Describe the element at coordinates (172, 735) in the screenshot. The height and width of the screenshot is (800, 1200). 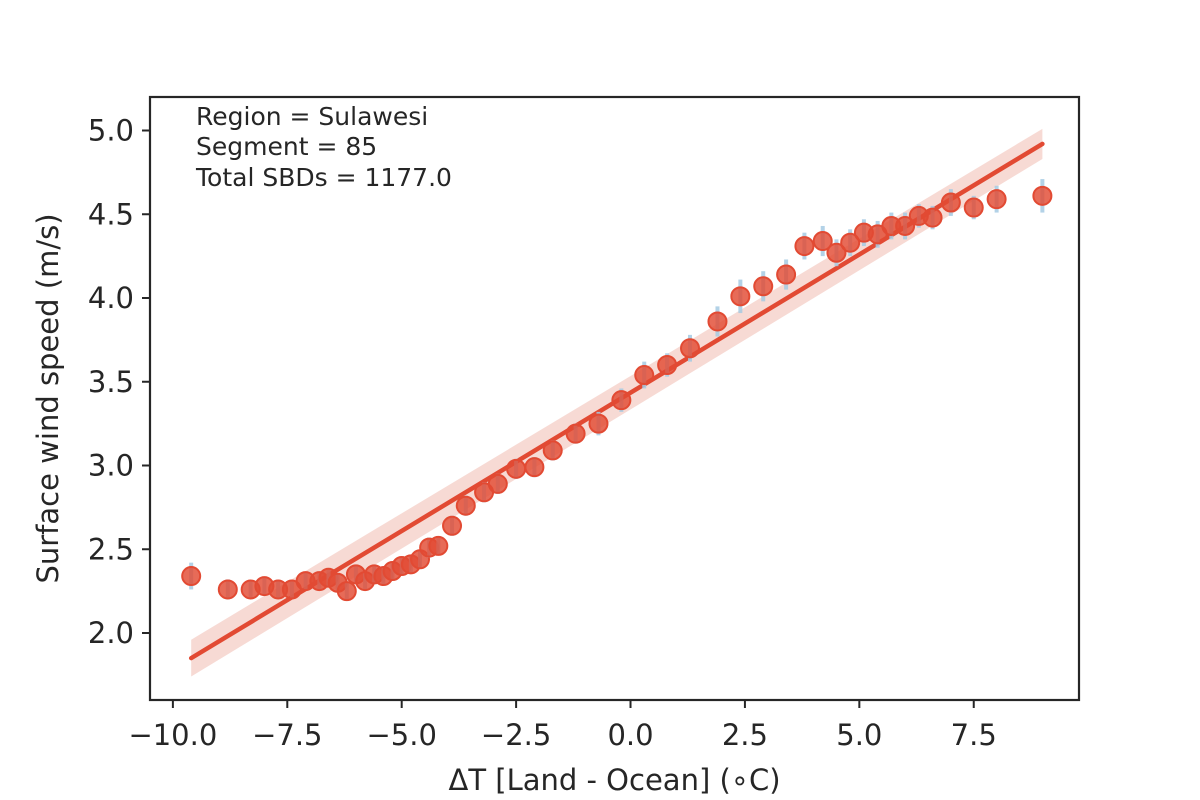
I see `x-tick-label: −10.0` at that location.